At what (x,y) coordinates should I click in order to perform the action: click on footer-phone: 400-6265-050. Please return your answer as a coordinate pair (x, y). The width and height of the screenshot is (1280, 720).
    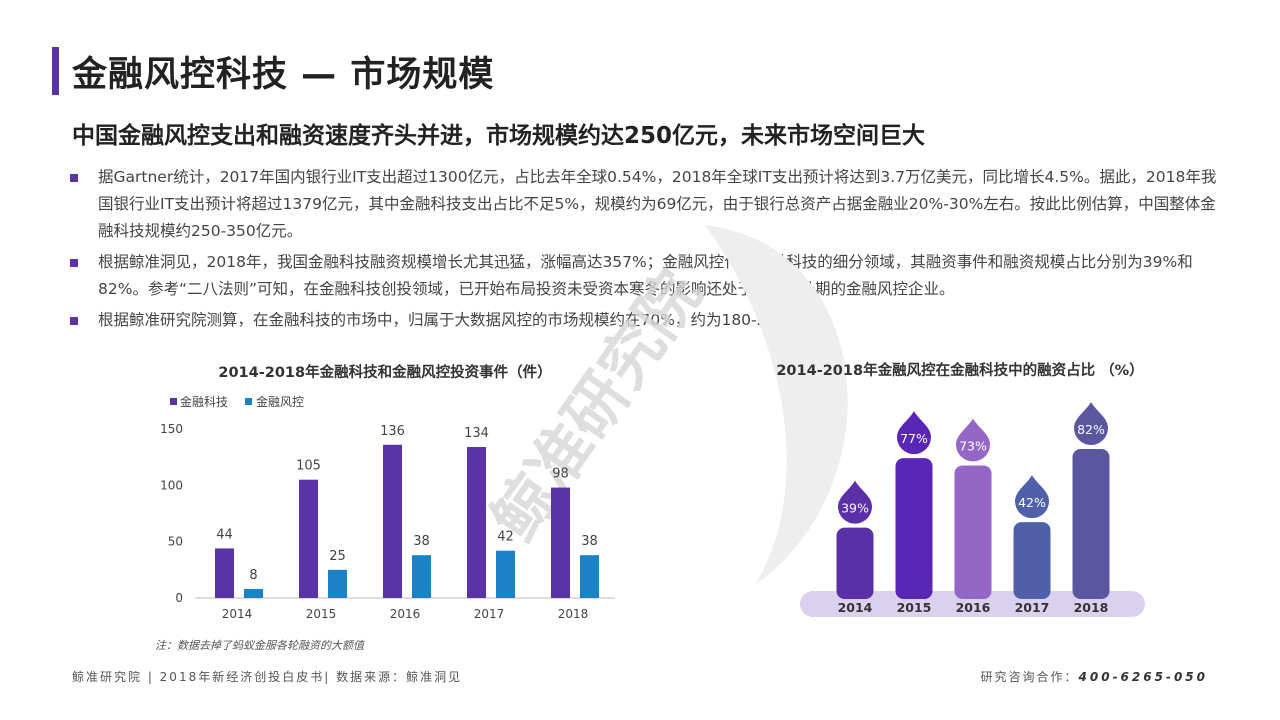
    Looking at the image, I should click on (1143, 677).